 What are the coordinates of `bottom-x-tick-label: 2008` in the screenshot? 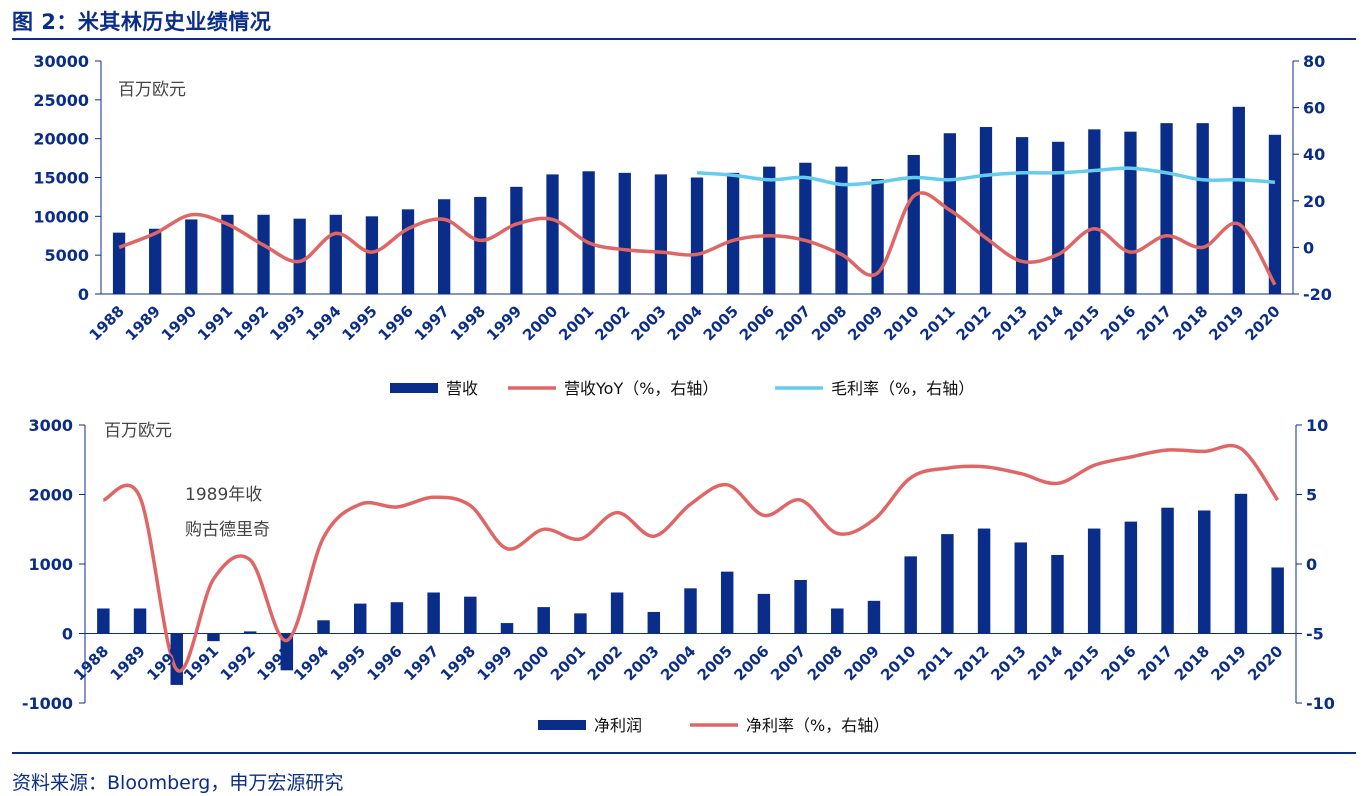 It's located at (825, 663).